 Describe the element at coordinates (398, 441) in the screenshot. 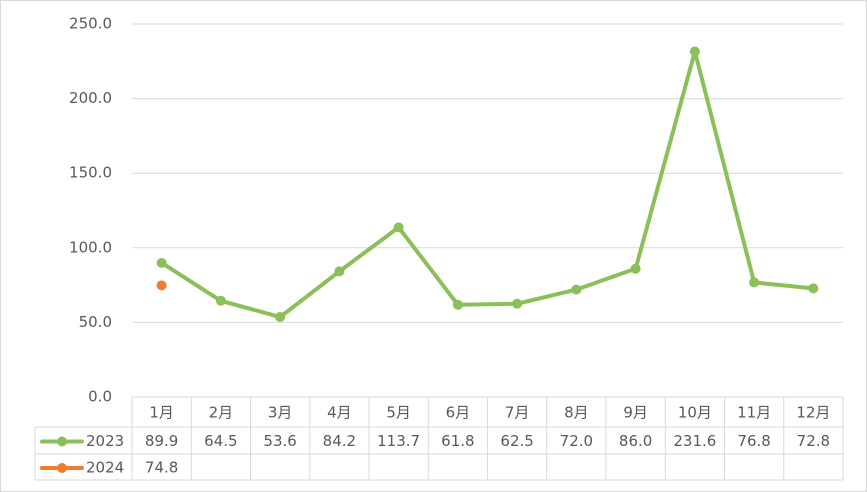

I see `table-value: 113.7` at that location.